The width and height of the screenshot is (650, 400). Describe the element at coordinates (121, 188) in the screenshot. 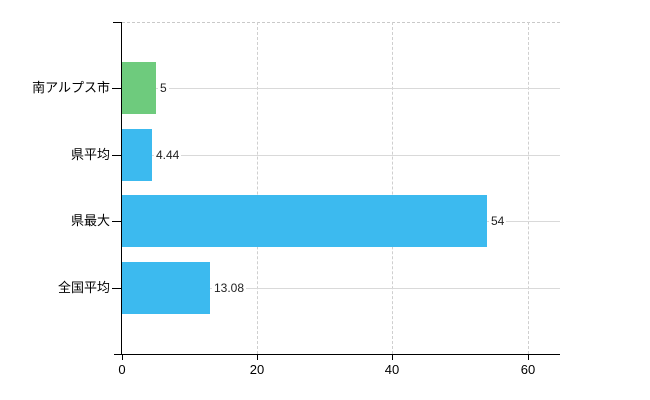

I see `y-axis` at that location.